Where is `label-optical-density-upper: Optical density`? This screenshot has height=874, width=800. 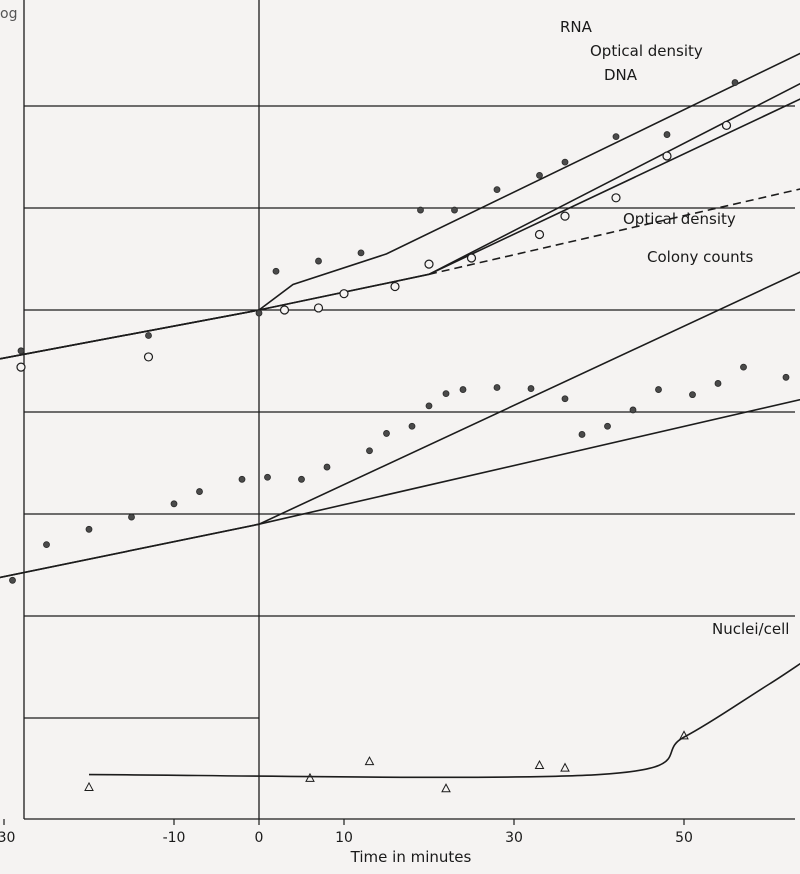
label-optical-density-upper: Optical density is located at coordinates (646, 51).